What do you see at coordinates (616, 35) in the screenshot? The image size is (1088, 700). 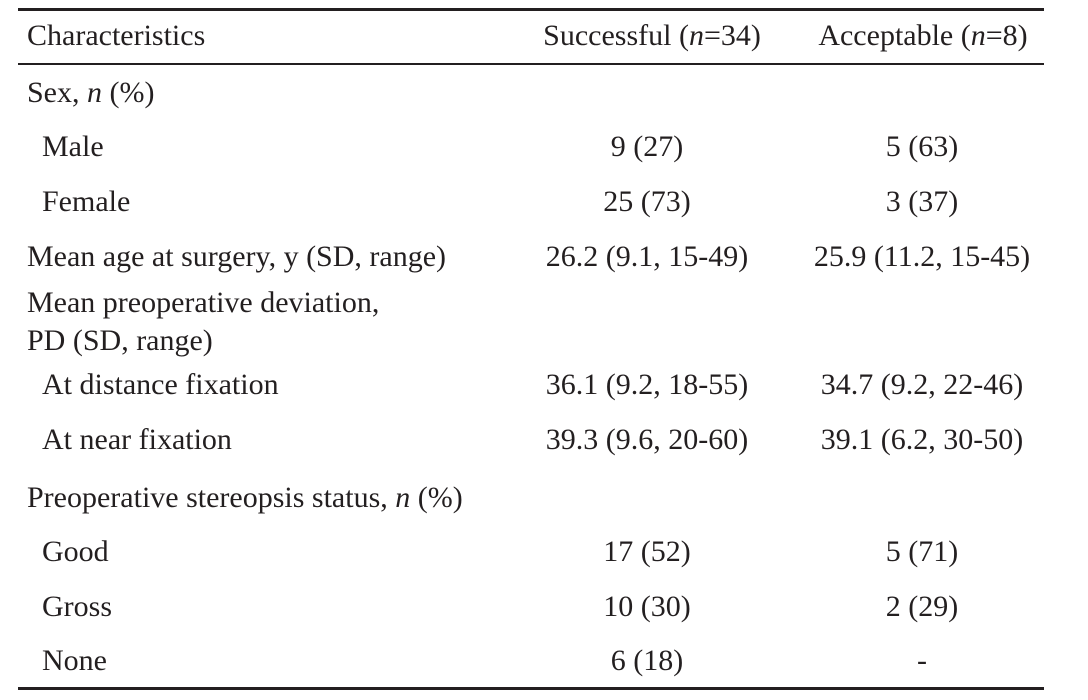 I see `header-successful-prefix: Successful (` at bounding box center [616, 35].